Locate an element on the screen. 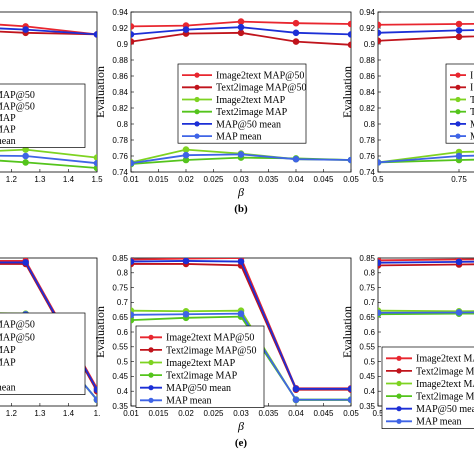 The image size is (474, 474). panel-bottom-left-legend: MAP@50MAP@50 MAP MAP mean is located at coordinates (43, 353).